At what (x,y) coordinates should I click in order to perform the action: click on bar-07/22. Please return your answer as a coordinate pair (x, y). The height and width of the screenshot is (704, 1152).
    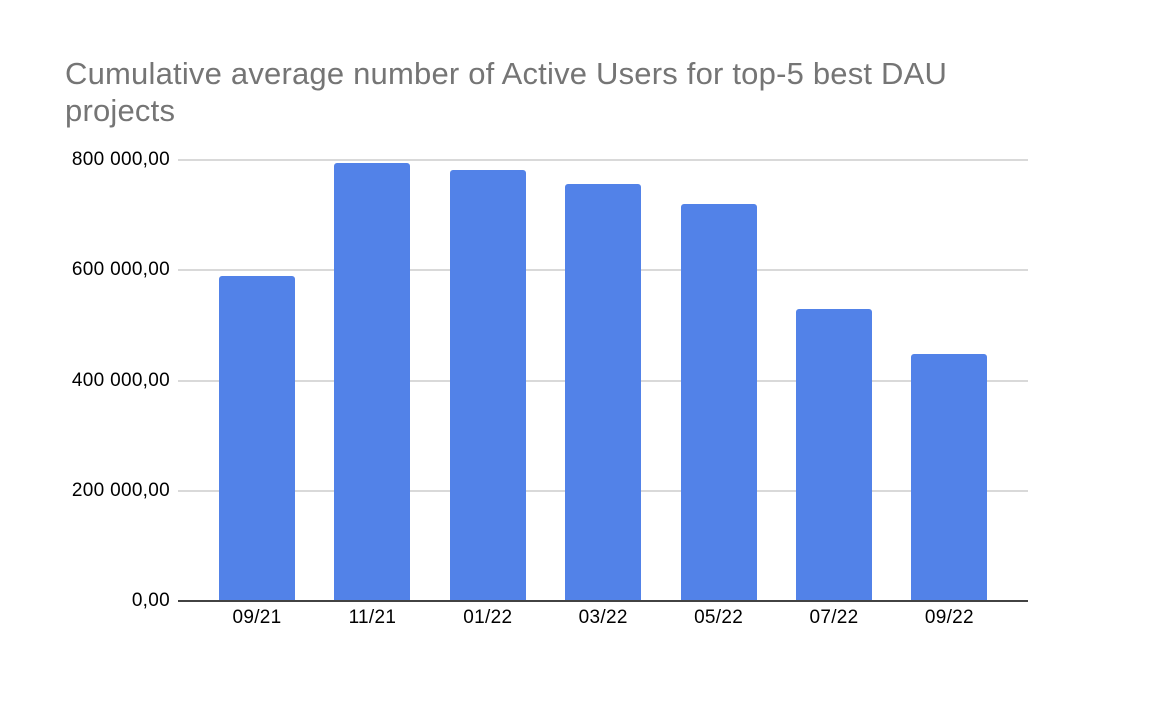
    Looking at the image, I should click on (834, 455).